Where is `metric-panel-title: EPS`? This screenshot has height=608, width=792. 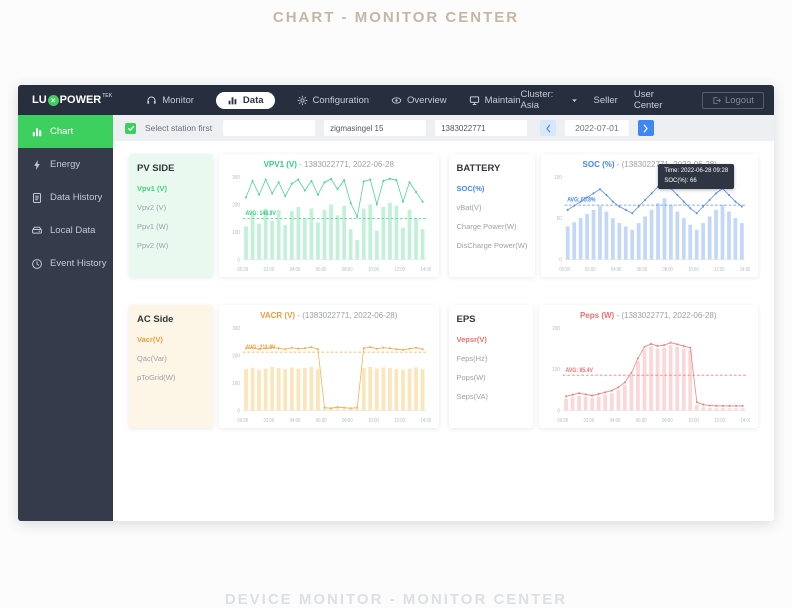 metric-panel-title: EPS is located at coordinates (466, 319).